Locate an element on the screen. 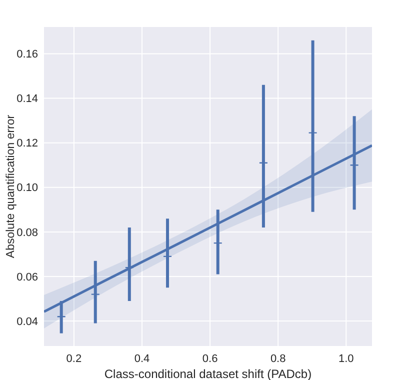 The height and width of the screenshot is (380, 406). y-tick-label: 0.06 is located at coordinates (27, 277).